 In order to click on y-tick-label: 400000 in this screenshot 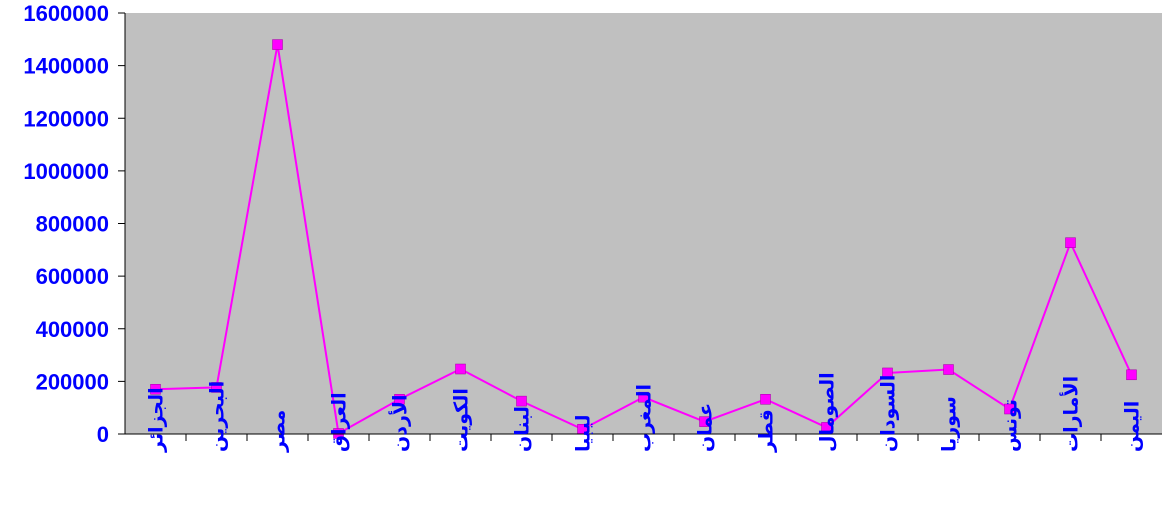, I will do `click(72, 329)`.